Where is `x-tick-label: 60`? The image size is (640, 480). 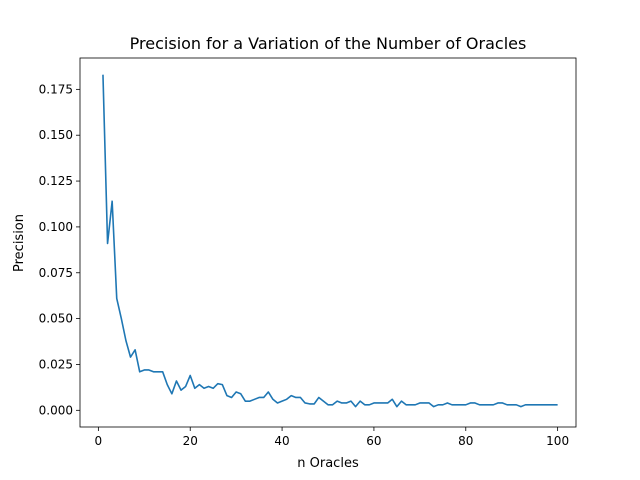
x-tick-label: 60 is located at coordinates (373, 441).